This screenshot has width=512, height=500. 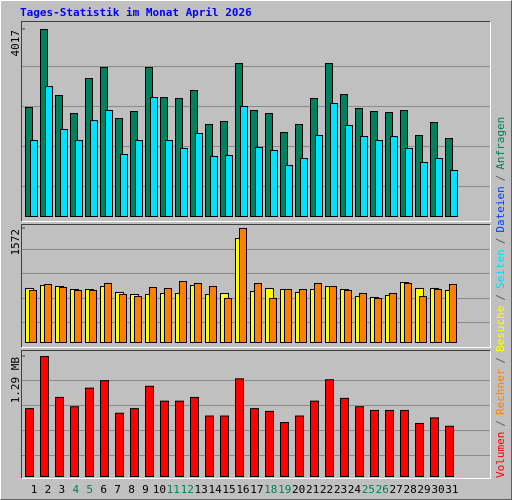 I want to click on x-tick-label: 11, so click(x=173, y=489).